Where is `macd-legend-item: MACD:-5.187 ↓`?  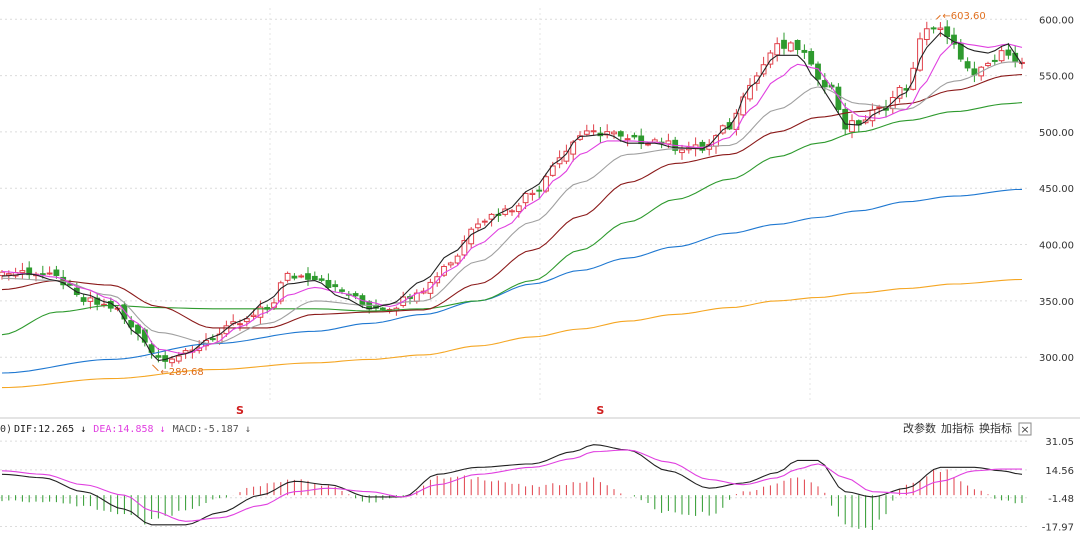
macd-legend-item: MACD:-5.187 ↓ is located at coordinates (212, 429).